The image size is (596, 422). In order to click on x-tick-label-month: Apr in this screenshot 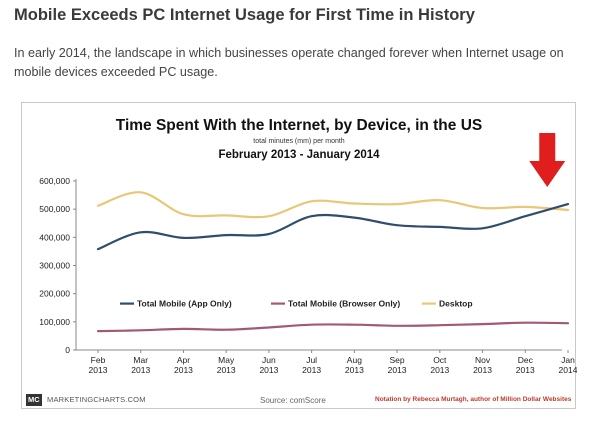, I will do `click(183, 360)`.